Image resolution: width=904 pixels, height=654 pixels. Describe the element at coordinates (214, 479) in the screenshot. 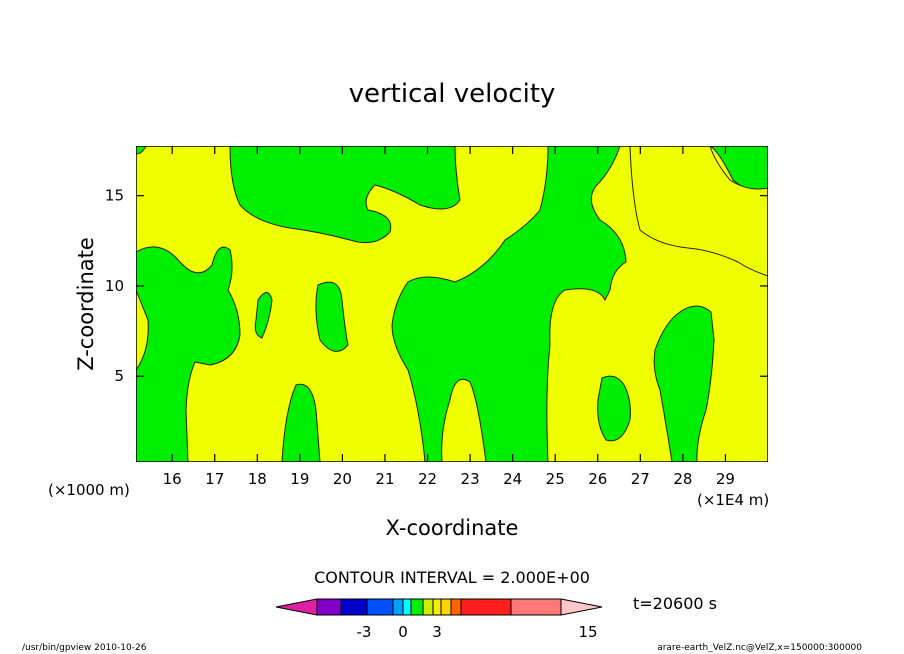

I see `x-tick-label: 17` at that location.